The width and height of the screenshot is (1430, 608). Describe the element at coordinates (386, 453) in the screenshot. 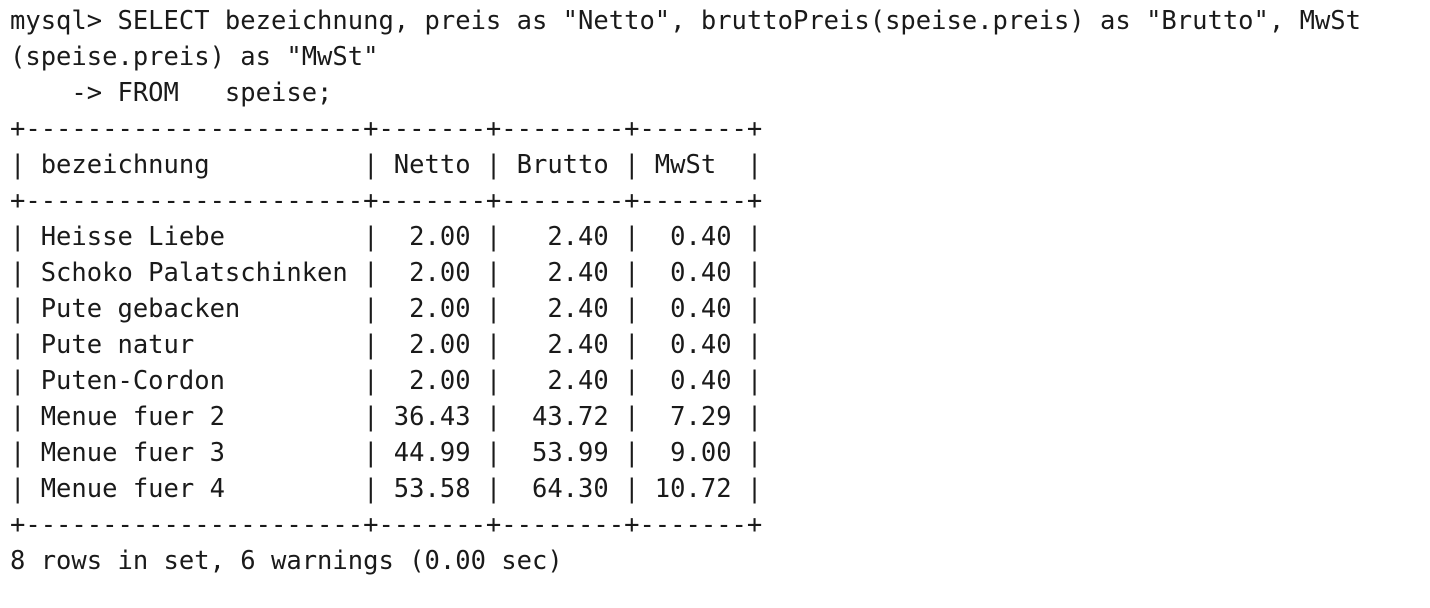

I see `table-row: | Menue fuer 3 | 44.99 | 53.99 | 9.00 |` at that location.